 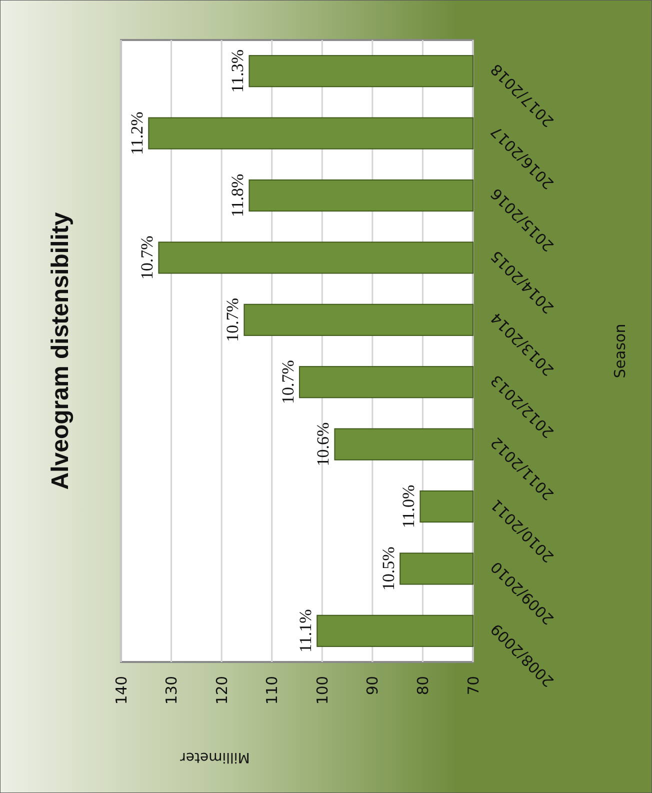 I want to click on annotation: 11.8%, so click(x=238, y=196).